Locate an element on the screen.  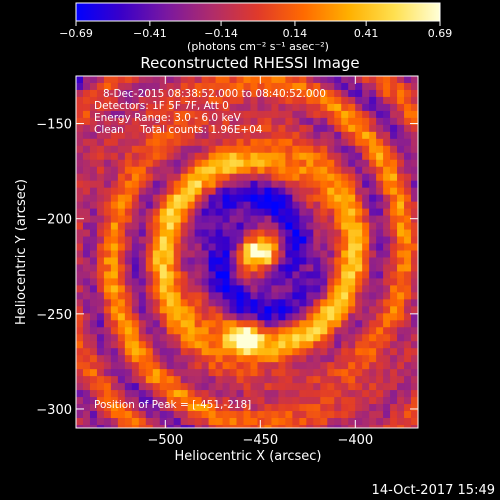
colorbar-tick-label: 0.14 is located at coordinates (295, 33).